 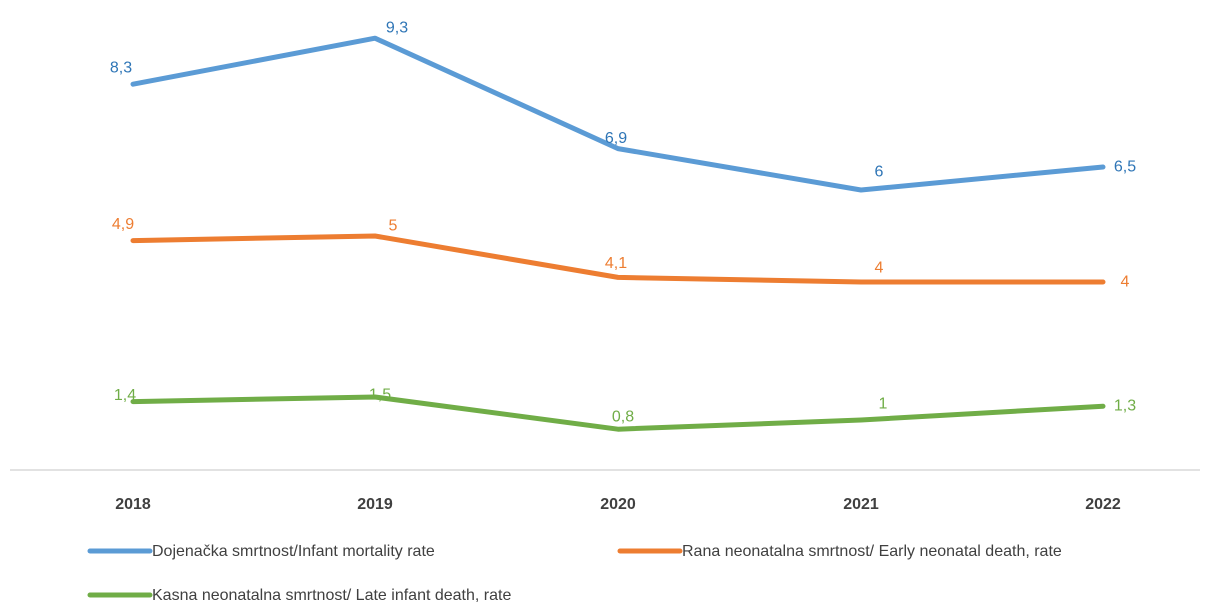 I want to click on data-label: 5, so click(x=393, y=226).